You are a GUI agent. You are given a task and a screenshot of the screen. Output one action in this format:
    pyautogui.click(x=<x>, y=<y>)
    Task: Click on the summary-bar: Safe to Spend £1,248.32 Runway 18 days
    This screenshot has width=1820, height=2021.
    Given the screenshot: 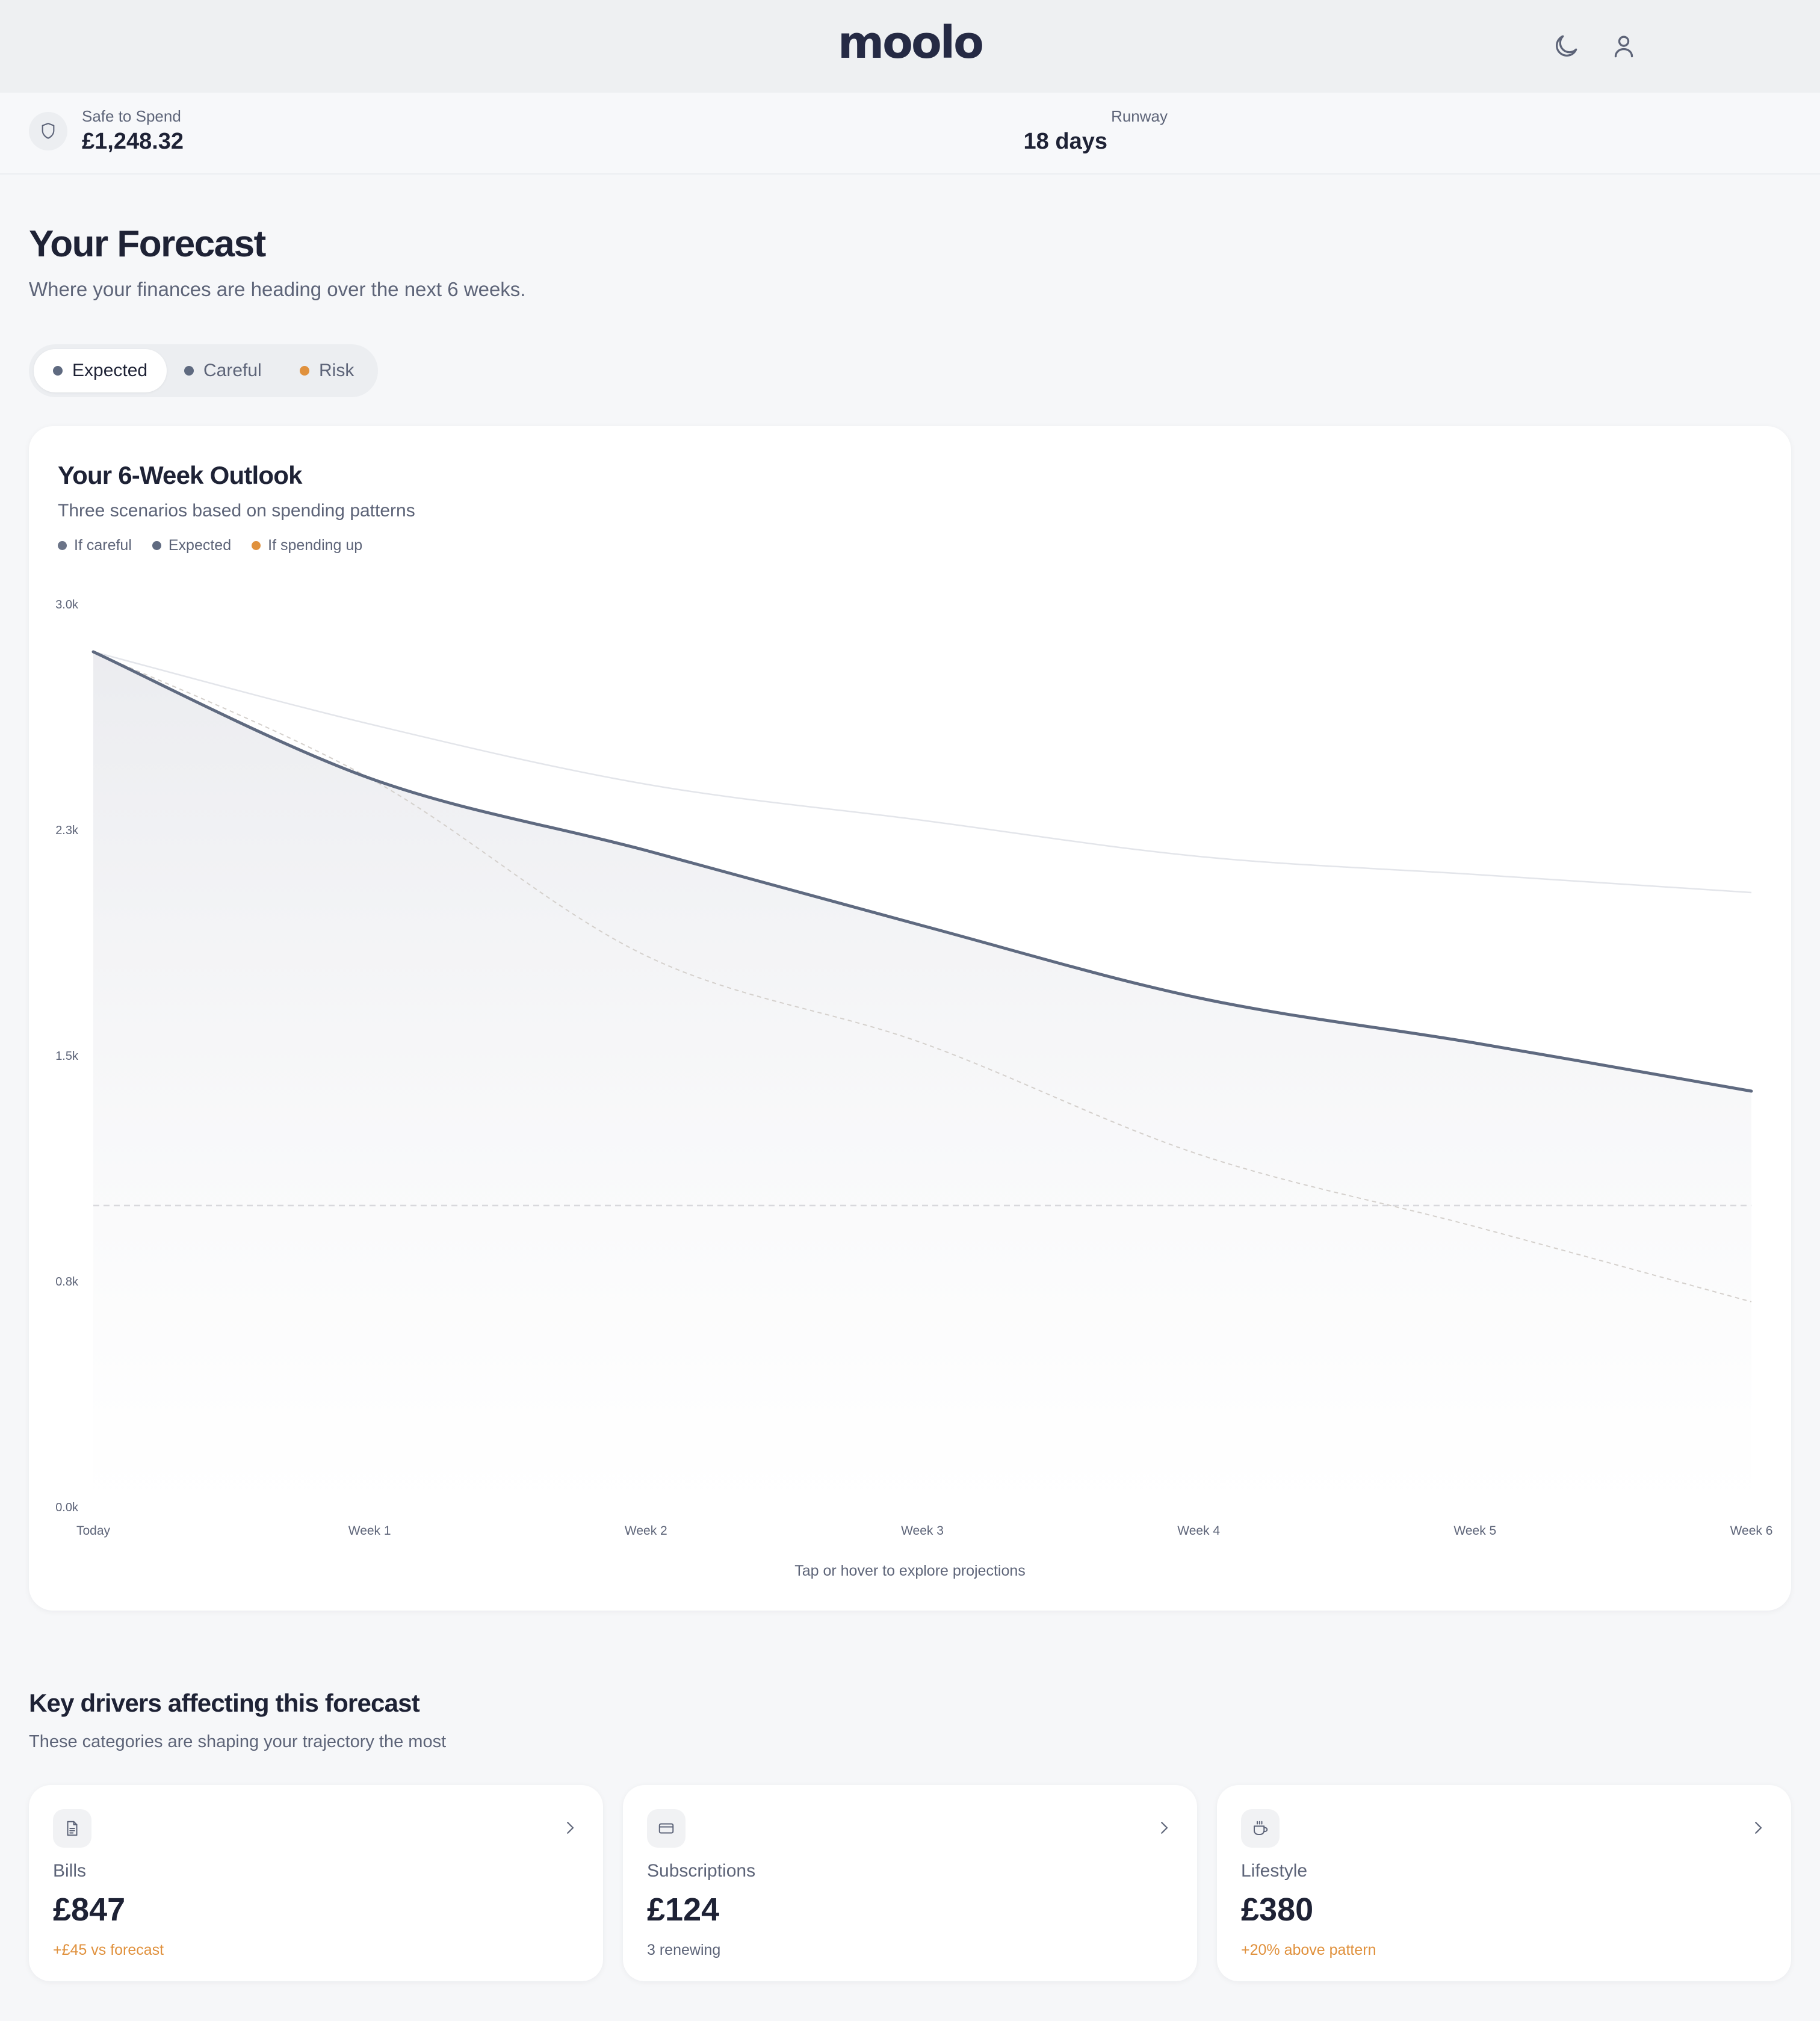 What is the action you would take?
    pyautogui.click(x=910, y=134)
    